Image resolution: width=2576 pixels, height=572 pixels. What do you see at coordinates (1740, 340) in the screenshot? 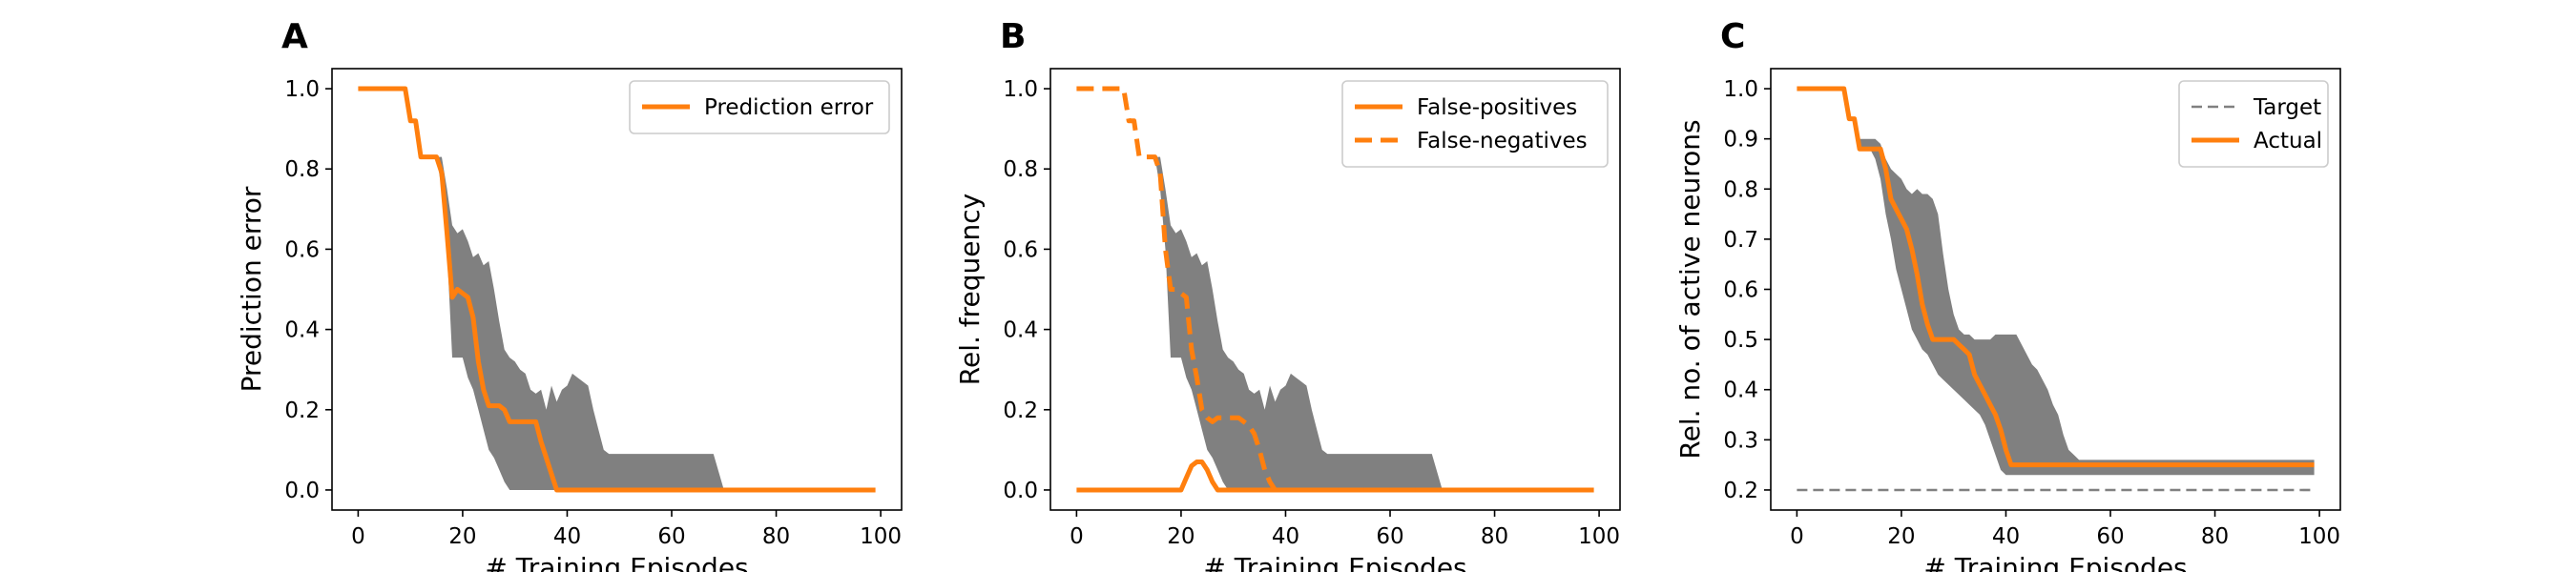
I see `y-tick-label: 0.5` at bounding box center [1740, 340].